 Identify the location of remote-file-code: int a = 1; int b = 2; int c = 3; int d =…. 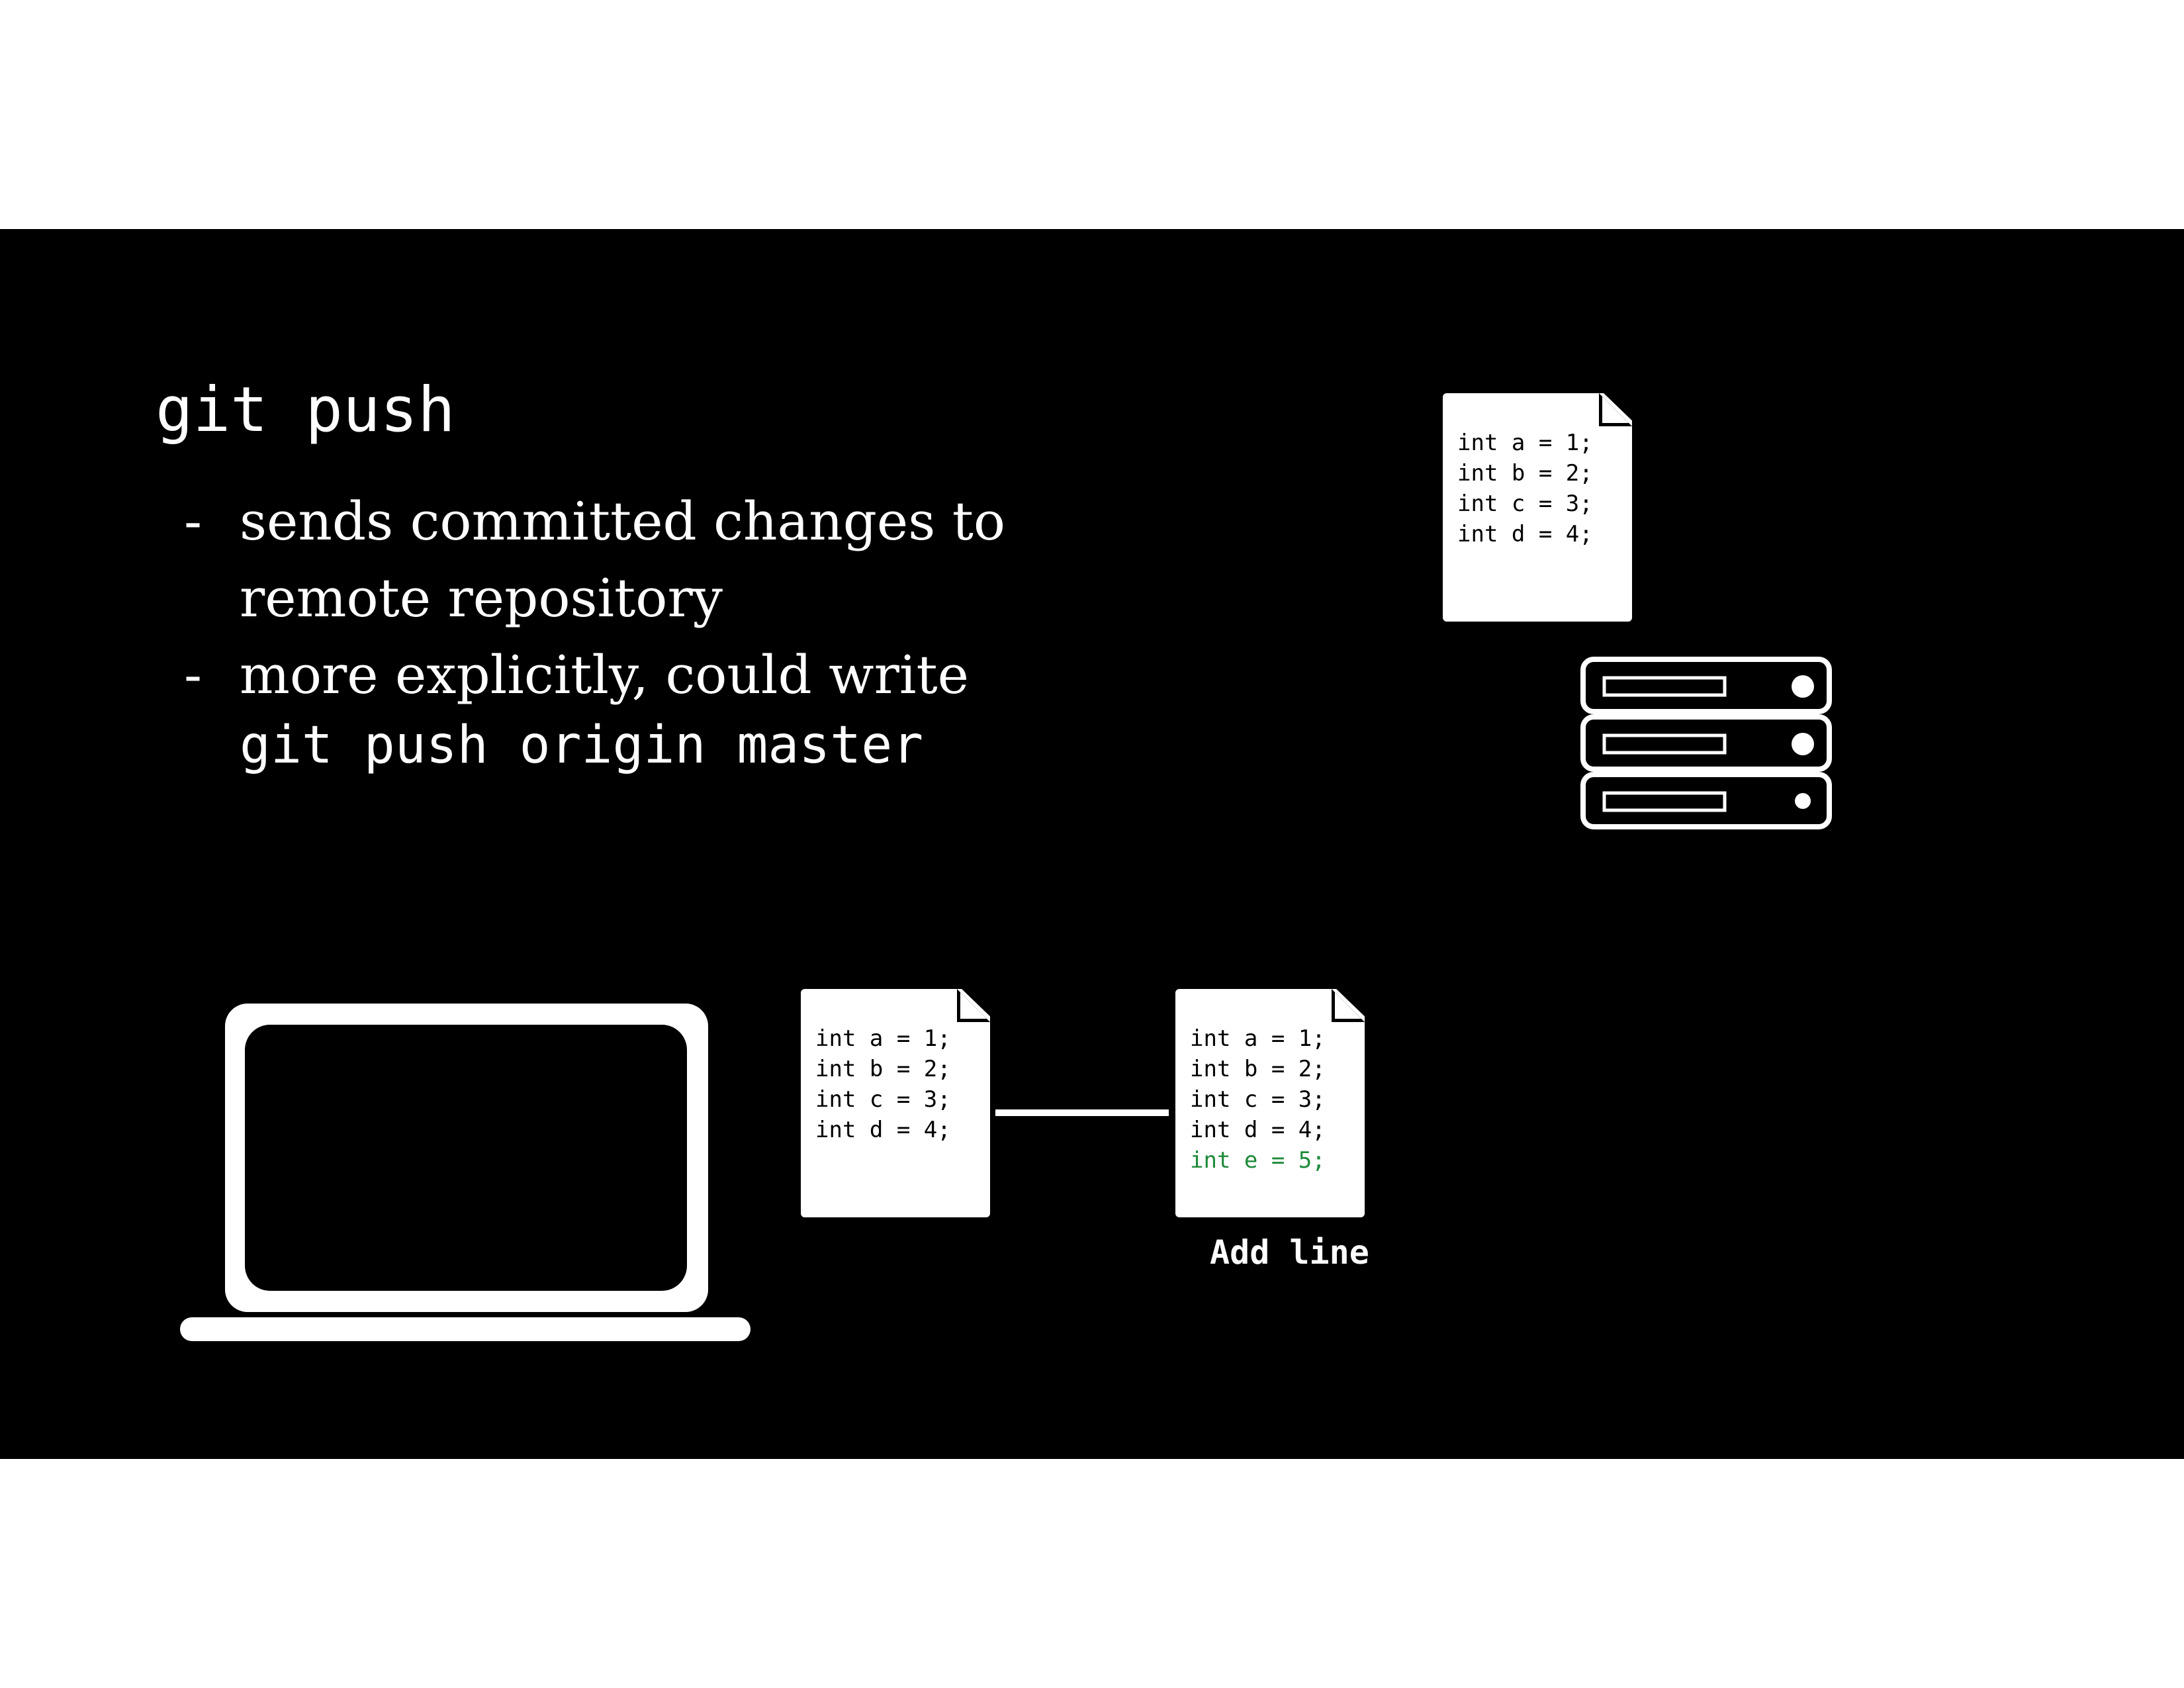
(1525, 488).